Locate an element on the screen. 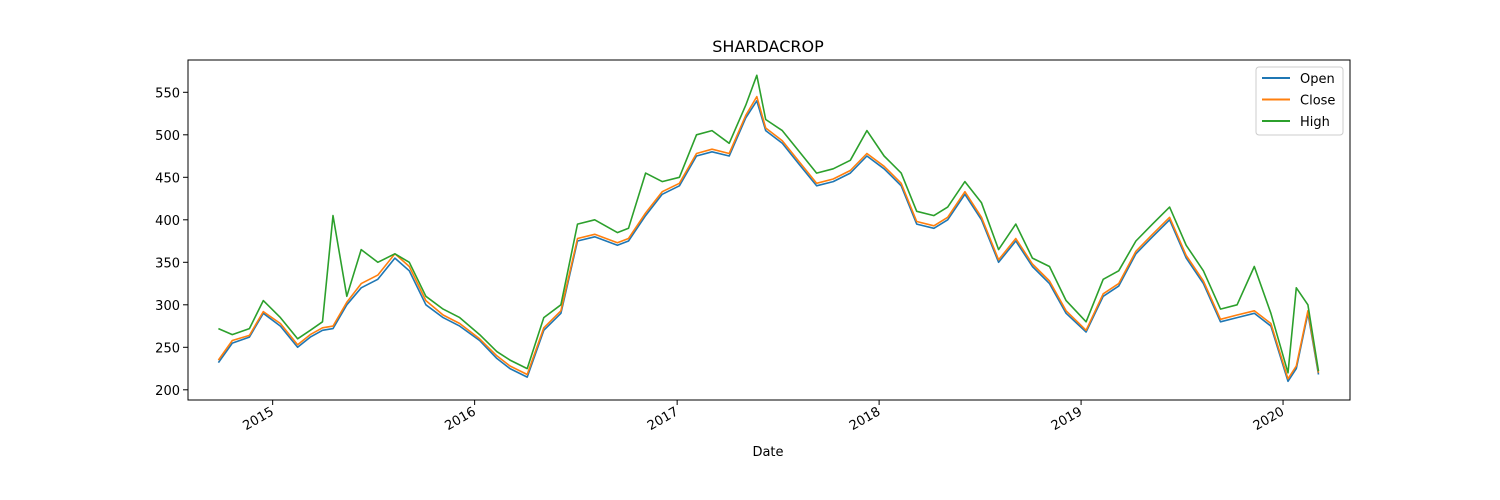 Image resolution: width=1500 pixels, height=500 pixels. x-tick-label: 2018 is located at coordinates (865, 419).